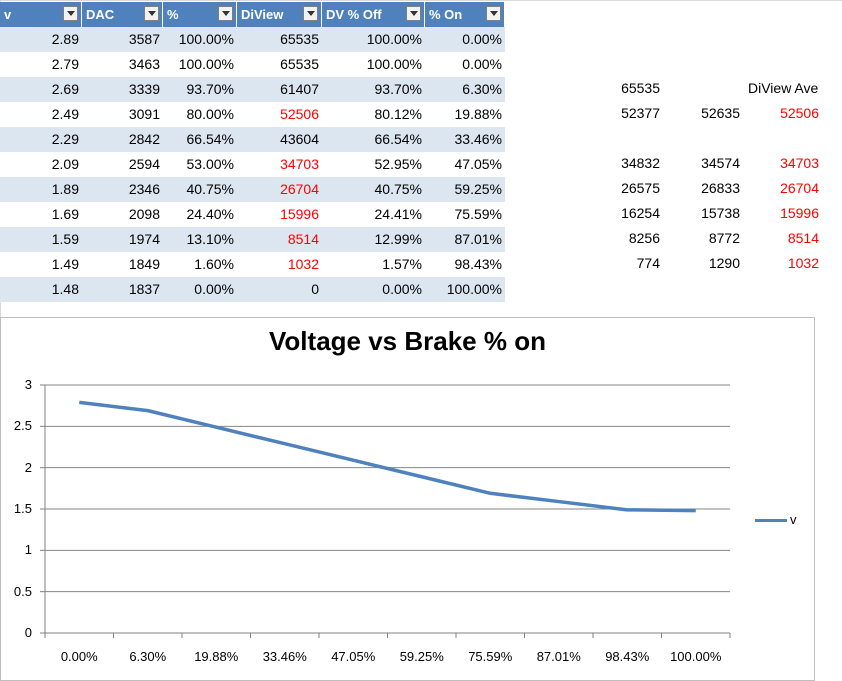 The height and width of the screenshot is (681, 842). What do you see at coordinates (210, 114) in the screenshot?
I see `cell-pct: 80.00%` at bounding box center [210, 114].